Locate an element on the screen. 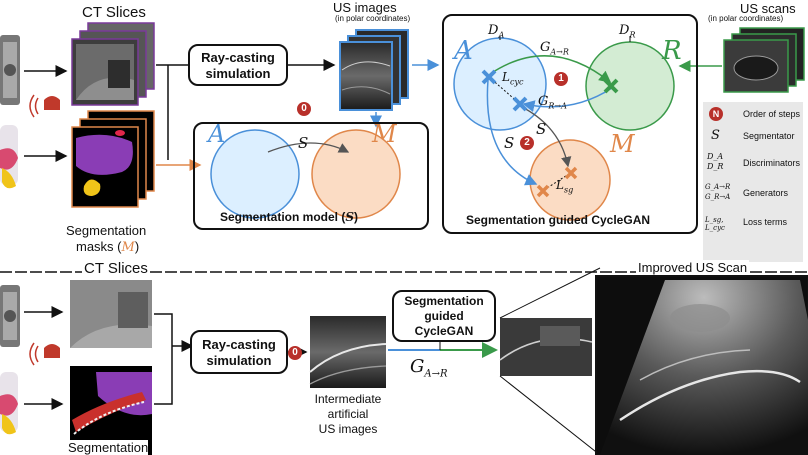 This screenshot has width=808, height=455. l-cyc-dash is located at coordinates (504, 90).